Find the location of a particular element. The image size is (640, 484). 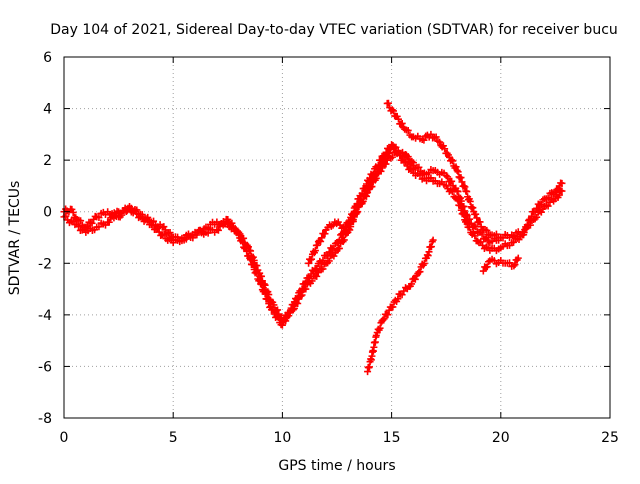

y-tick-label: -8 is located at coordinates (45, 419).